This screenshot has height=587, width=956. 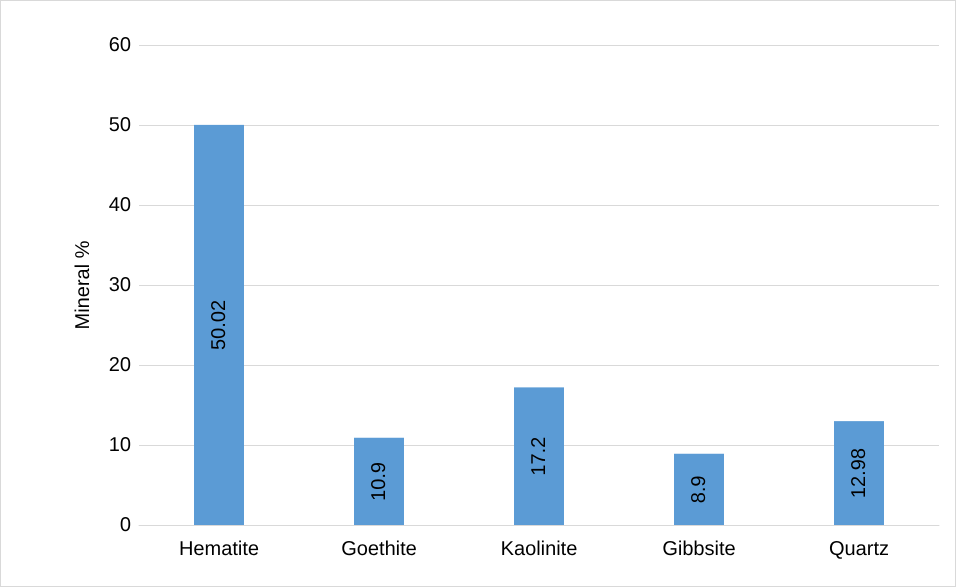 I want to click on data-label: 17.2, so click(x=539, y=456).